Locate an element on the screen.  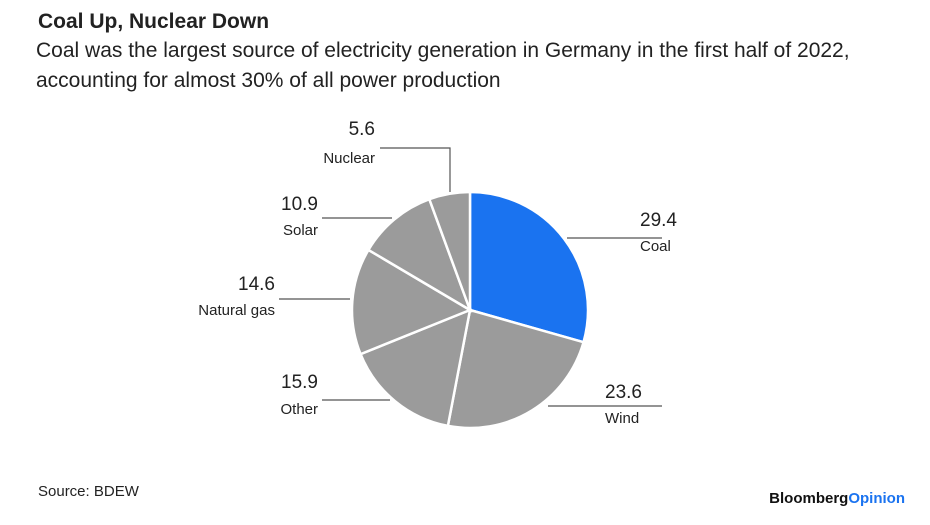
brand-2: Opinion is located at coordinates (876, 498).